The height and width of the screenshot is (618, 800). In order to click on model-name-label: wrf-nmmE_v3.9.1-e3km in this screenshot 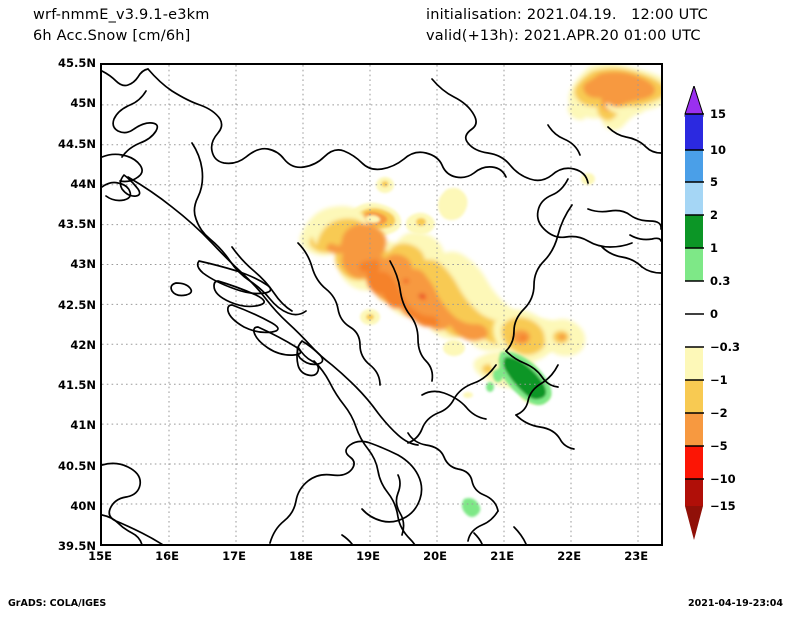, I will do `click(121, 15)`.